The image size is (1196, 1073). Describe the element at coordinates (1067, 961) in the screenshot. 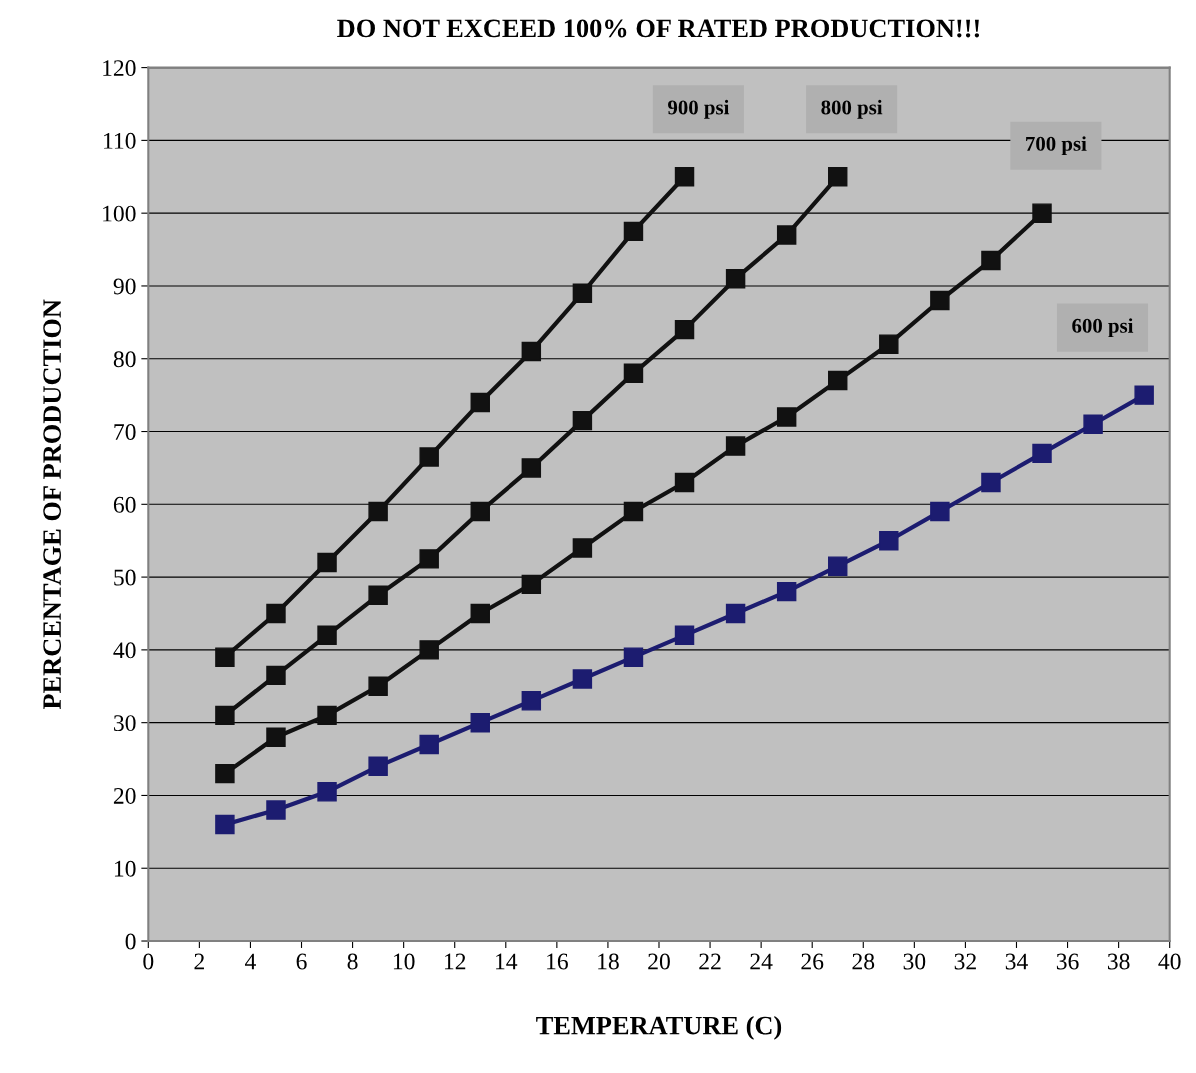

I see `x-tick-label: 36` at that location.